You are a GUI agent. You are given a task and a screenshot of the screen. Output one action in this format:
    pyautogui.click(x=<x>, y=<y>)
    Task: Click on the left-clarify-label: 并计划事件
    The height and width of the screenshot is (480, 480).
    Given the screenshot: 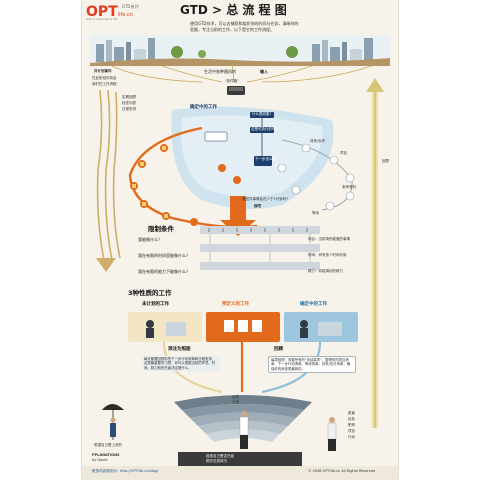 What is the action you would take?
    pyautogui.click(x=103, y=71)
    